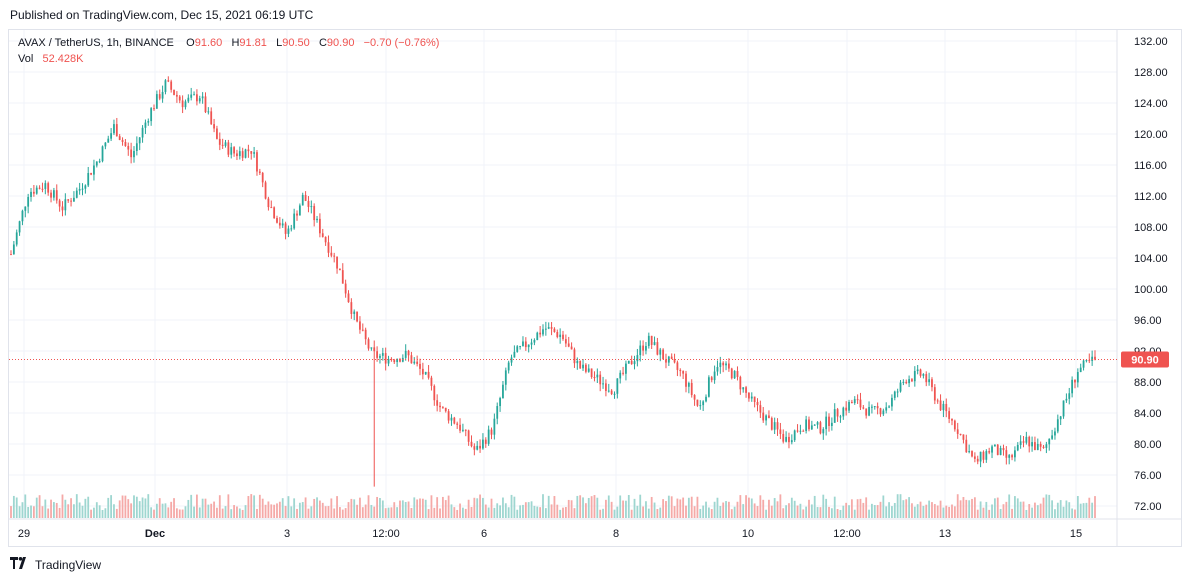  Describe the element at coordinates (1151, 42) in the screenshot. I see `y-tick-label: 132.00` at that location.